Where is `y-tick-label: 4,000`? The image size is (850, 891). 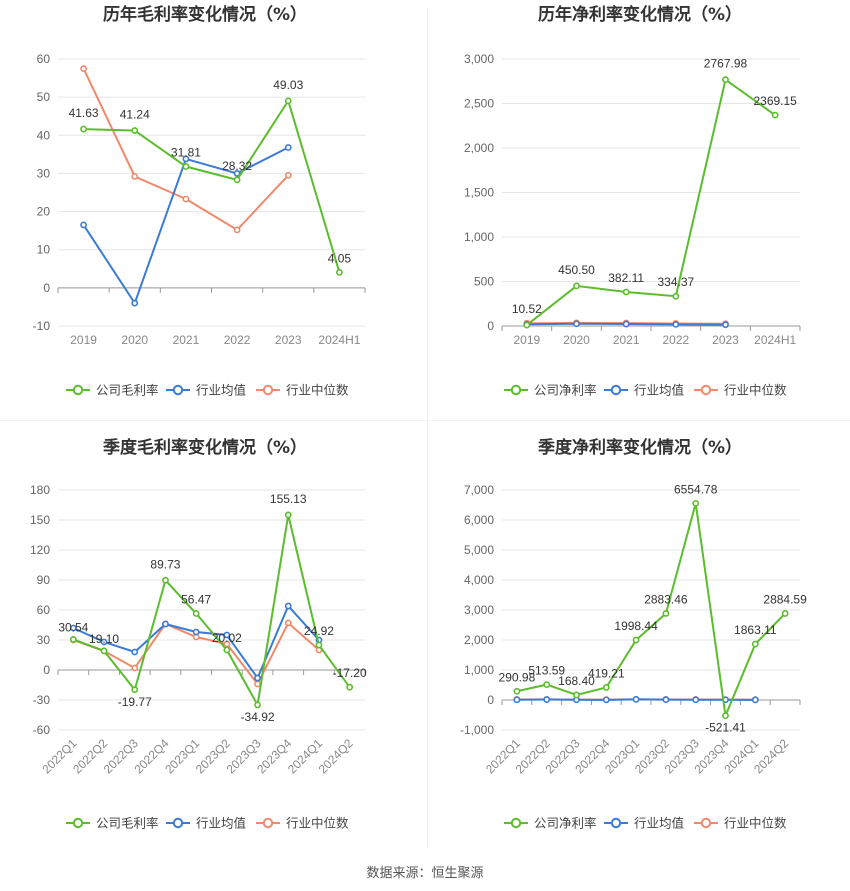
y-tick-label: 4,000 is located at coordinates (479, 580).